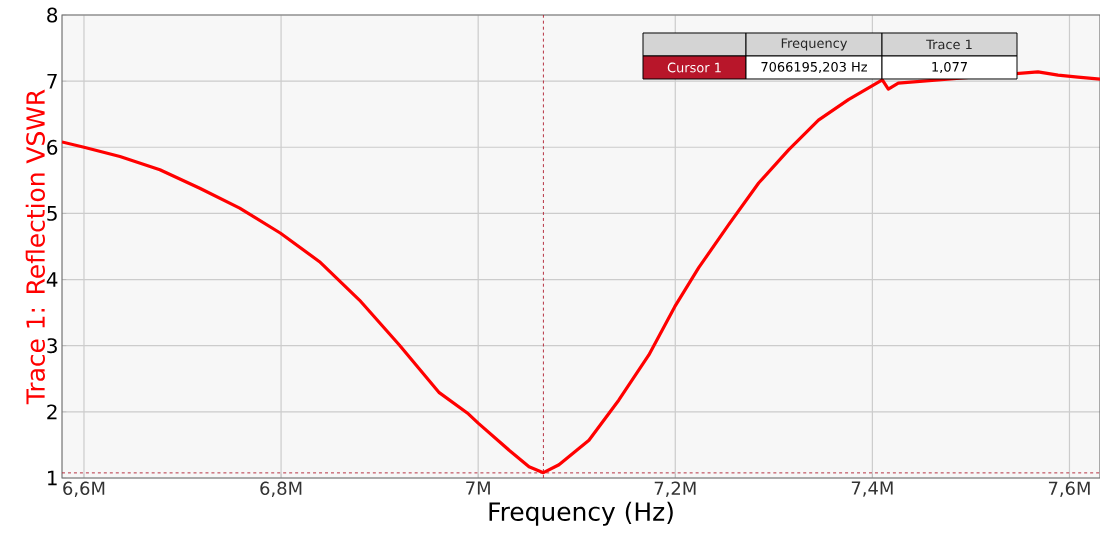 The height and width of the screenshot is (556, 1100). What do you see at coordinates (478, 488) in the screenshot?
I see `x-tick-label: 7M` at bounding box center [478, 488].